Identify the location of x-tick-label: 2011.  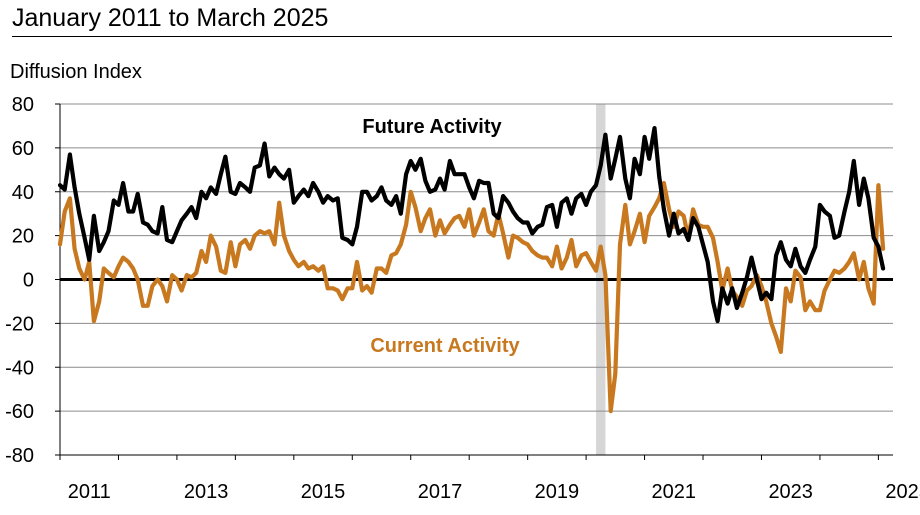
(89, 492).